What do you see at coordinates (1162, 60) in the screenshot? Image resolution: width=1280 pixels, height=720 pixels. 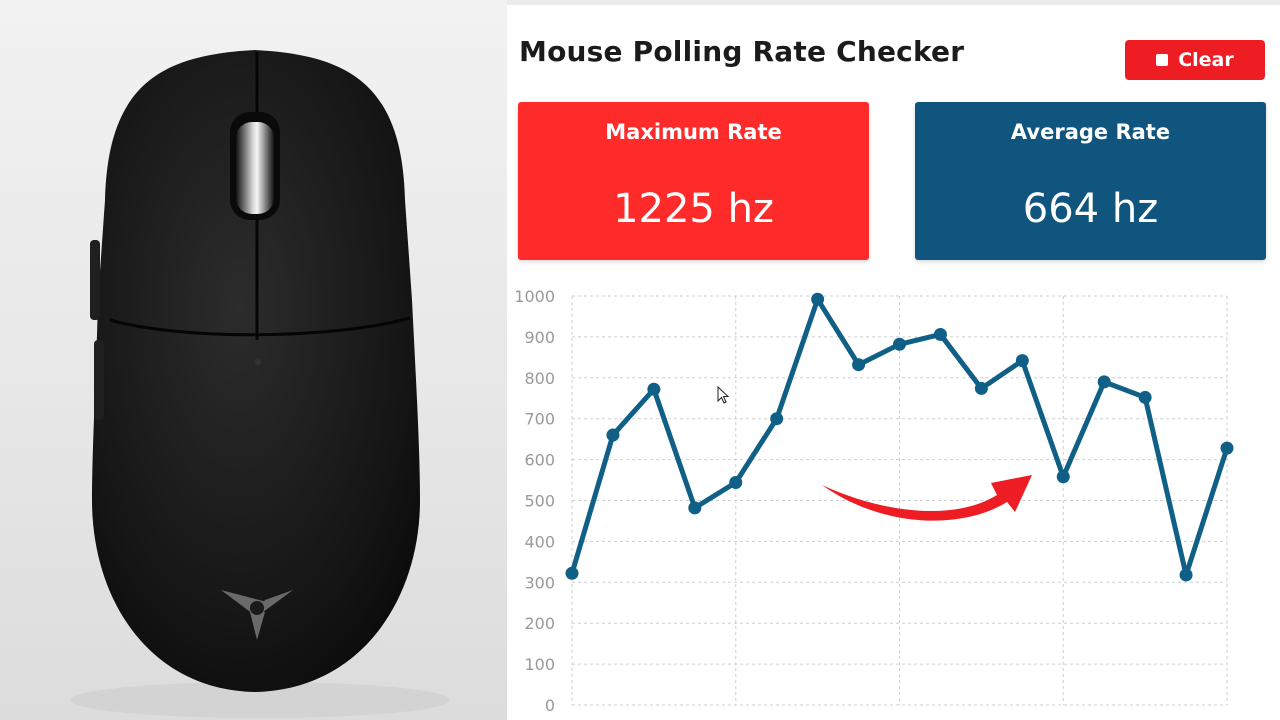 I see `stop-icon` at bounding box center [1162, 60].